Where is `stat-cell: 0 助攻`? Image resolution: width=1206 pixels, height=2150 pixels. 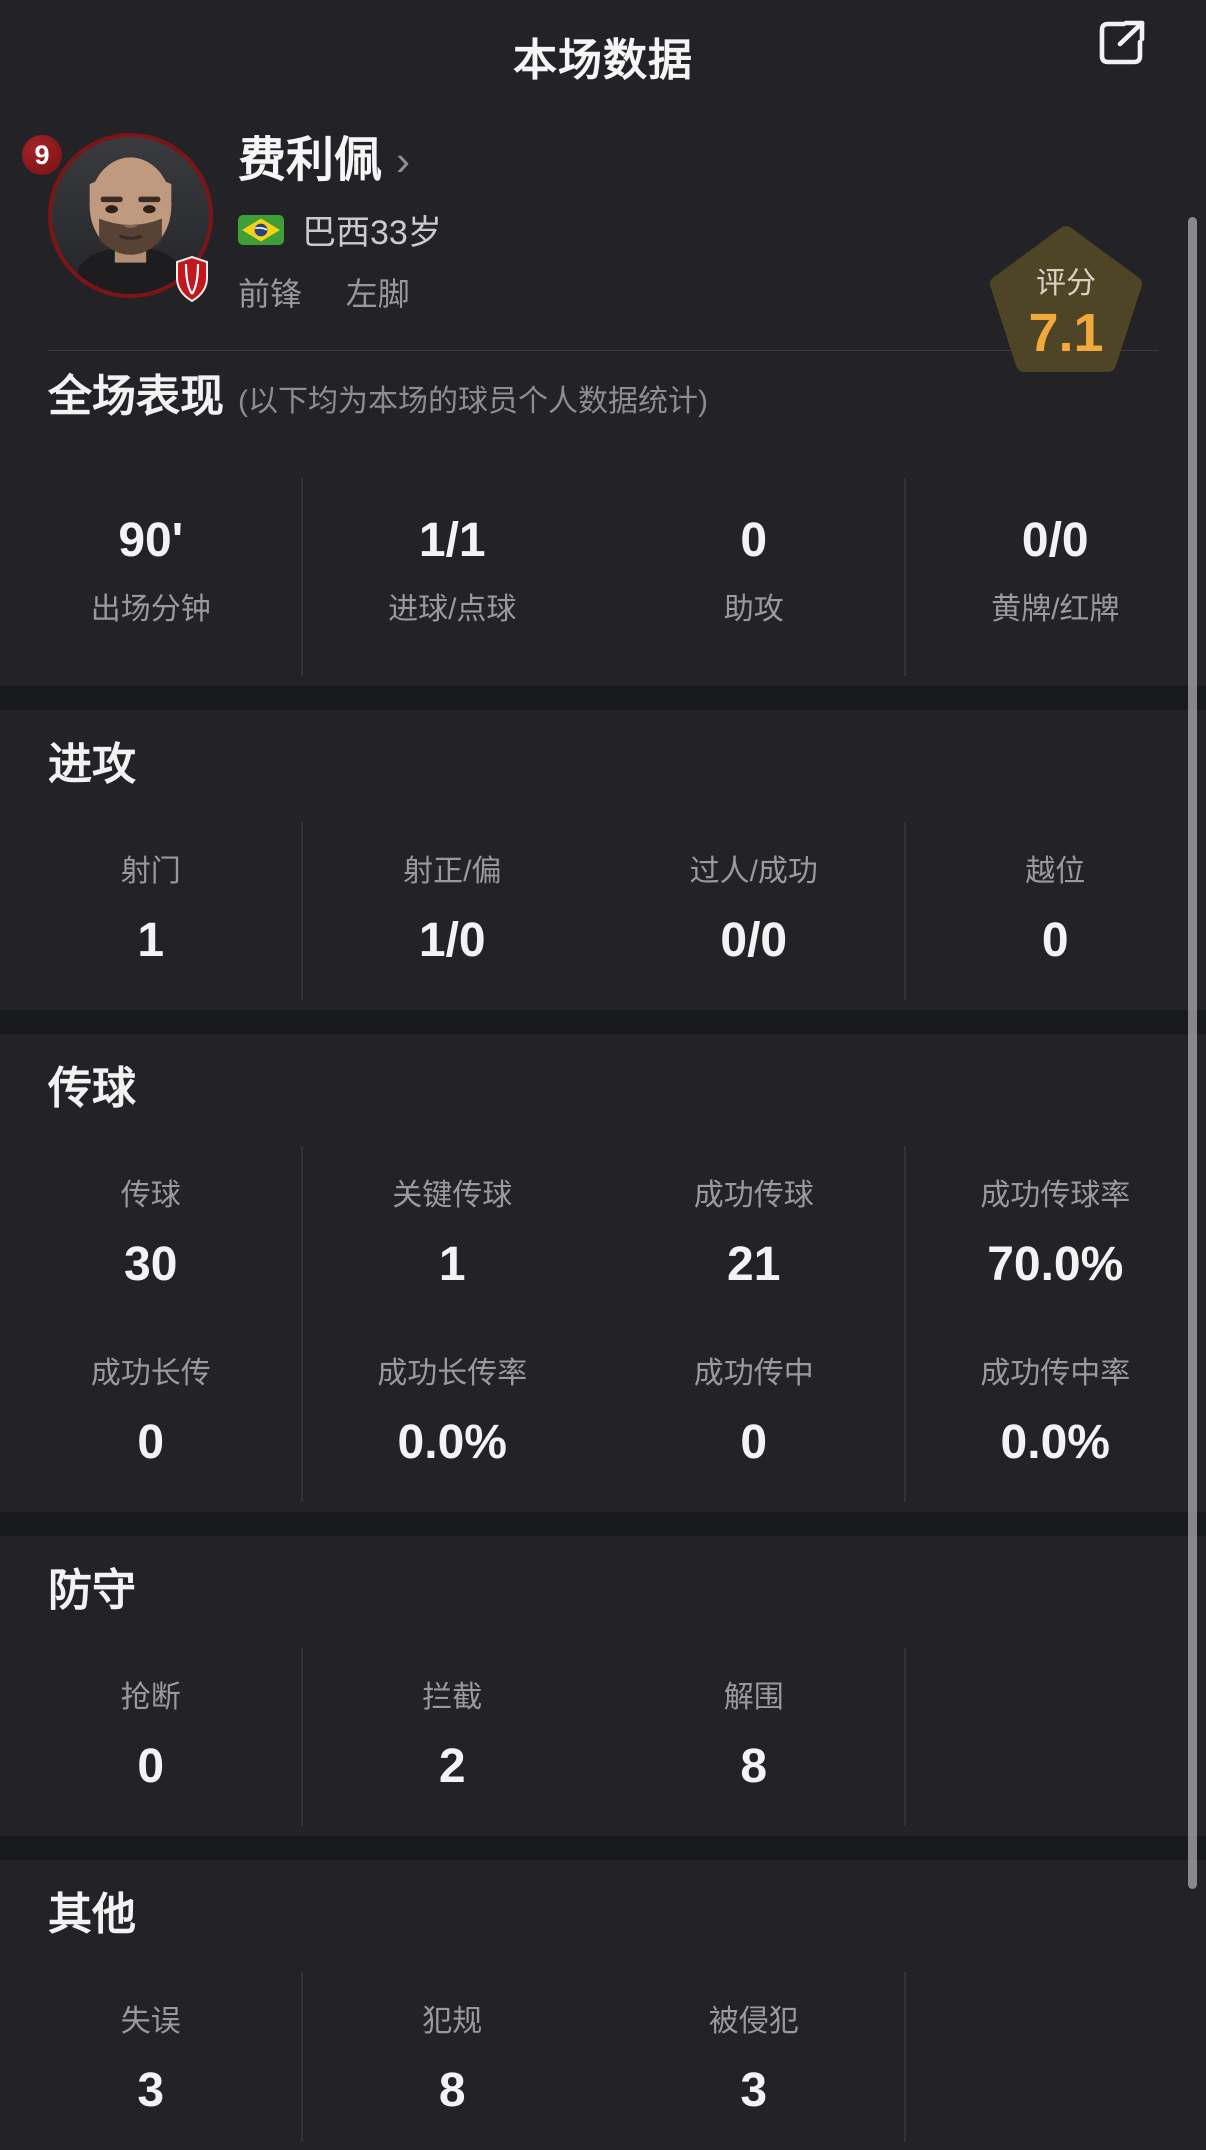 stat-cell: 0 助攻 is located at coordinates (754, 577).